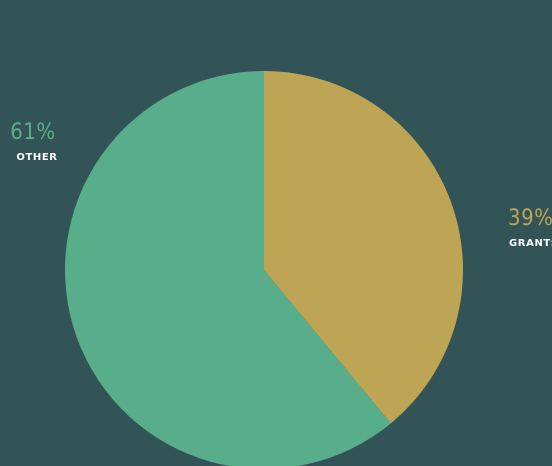 The height and width of the screenshot is (466, 552). I want to click on slice-other-percent-label: 61%, so click(33, 132).